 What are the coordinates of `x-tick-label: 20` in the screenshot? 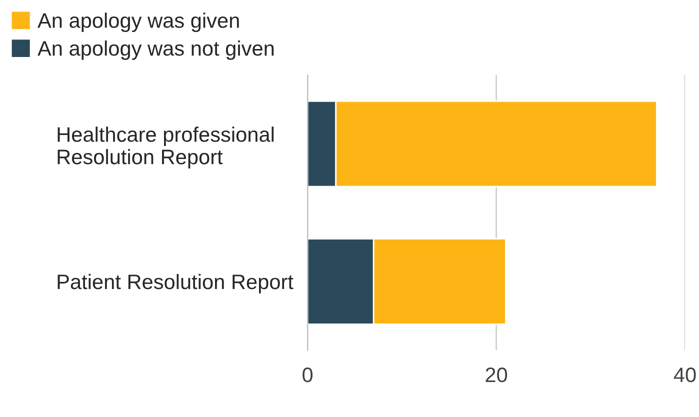 It's located at (497, 374).